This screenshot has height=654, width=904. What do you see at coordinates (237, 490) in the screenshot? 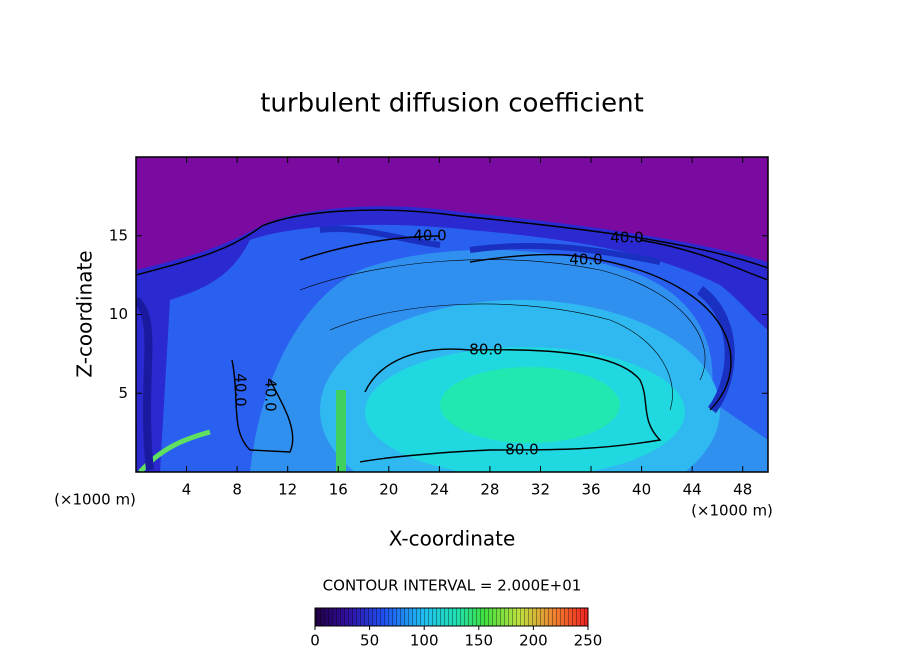
I see `x-tick-label: 8` at bounding box center [237, 490].